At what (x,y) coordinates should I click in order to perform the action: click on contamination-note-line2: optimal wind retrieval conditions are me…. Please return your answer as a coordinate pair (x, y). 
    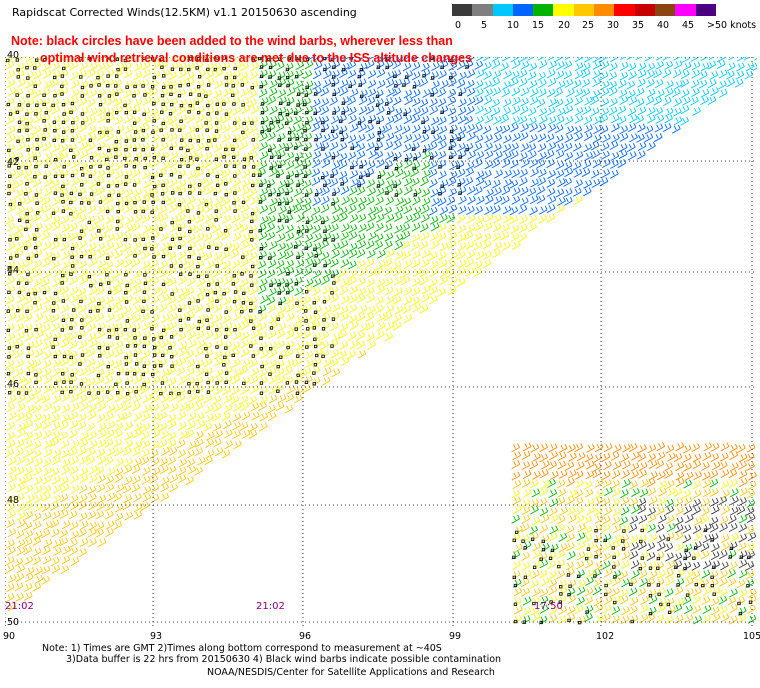
    Looking at the image, I should click on (256, 58).